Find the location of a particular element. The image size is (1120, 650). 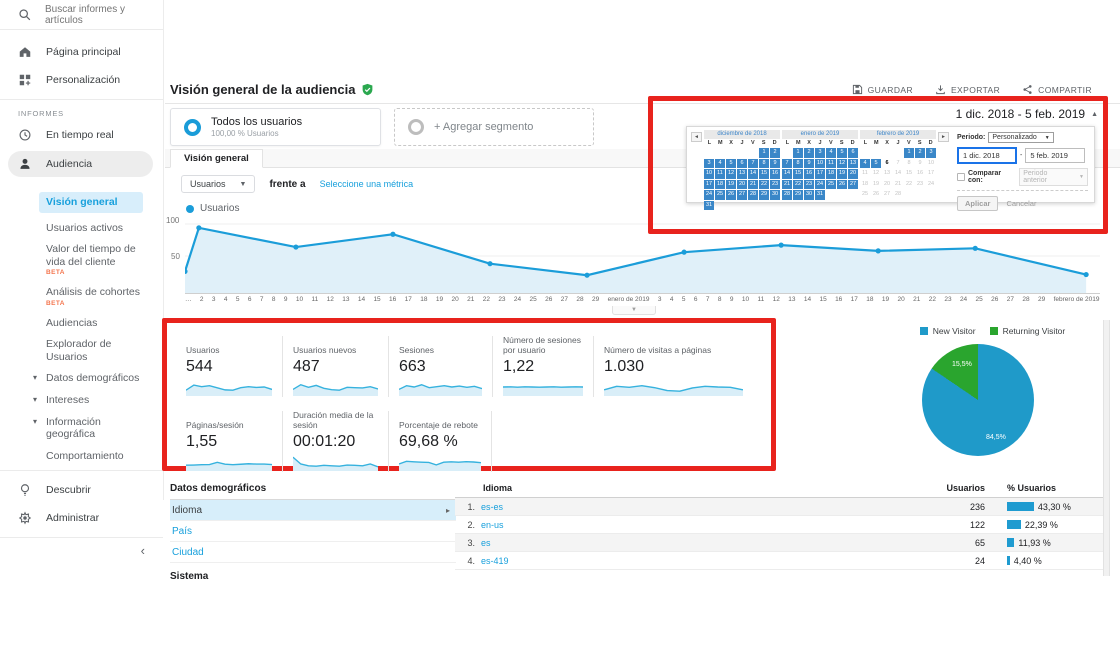

cancel-button: Cancelar is located at coordinates (1021, 203).